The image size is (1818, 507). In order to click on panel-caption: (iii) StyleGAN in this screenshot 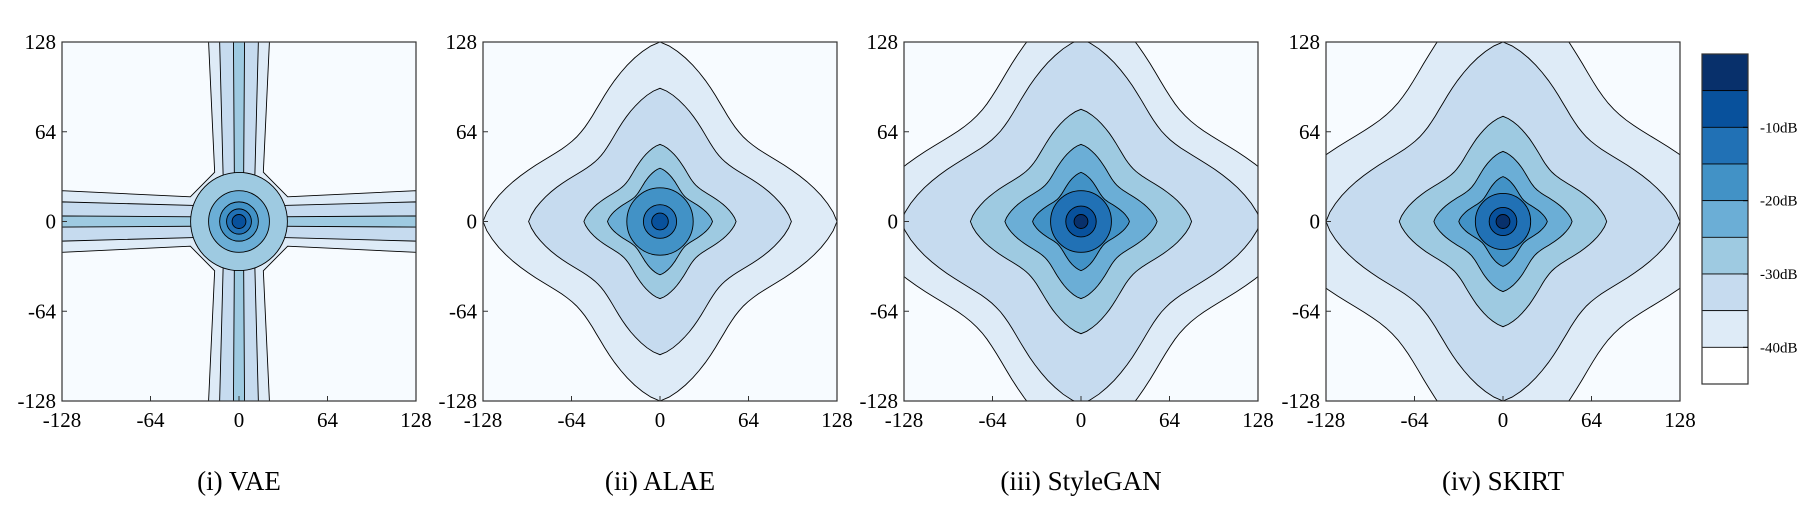, I will do `click(1080, 481)`.